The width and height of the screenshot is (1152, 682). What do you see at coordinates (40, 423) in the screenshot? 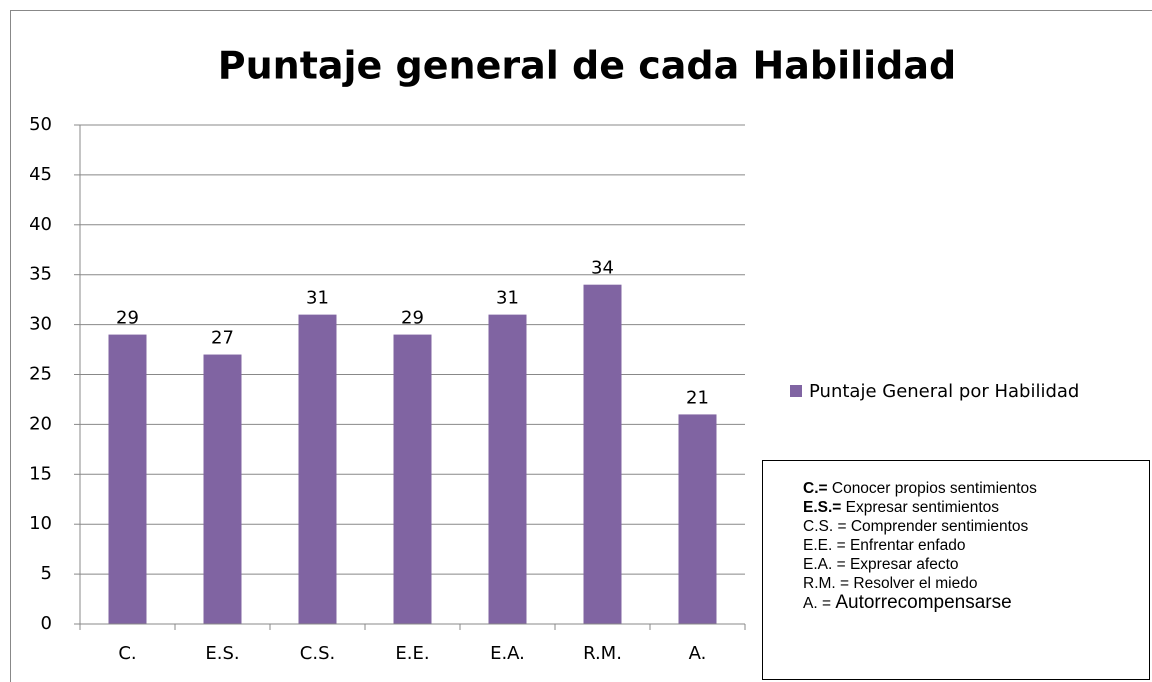
I see `y-tick-label: 20` at bounding box center [40, 423].